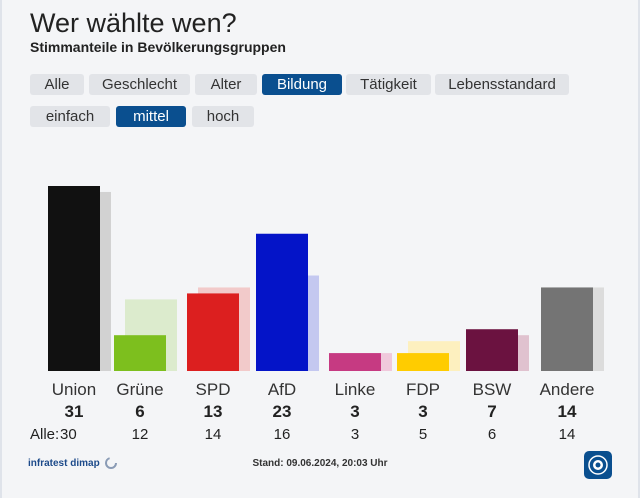  Describe the element at coordinates (282, 434) in the screenshot. I see `alle-value: 16` at that location.